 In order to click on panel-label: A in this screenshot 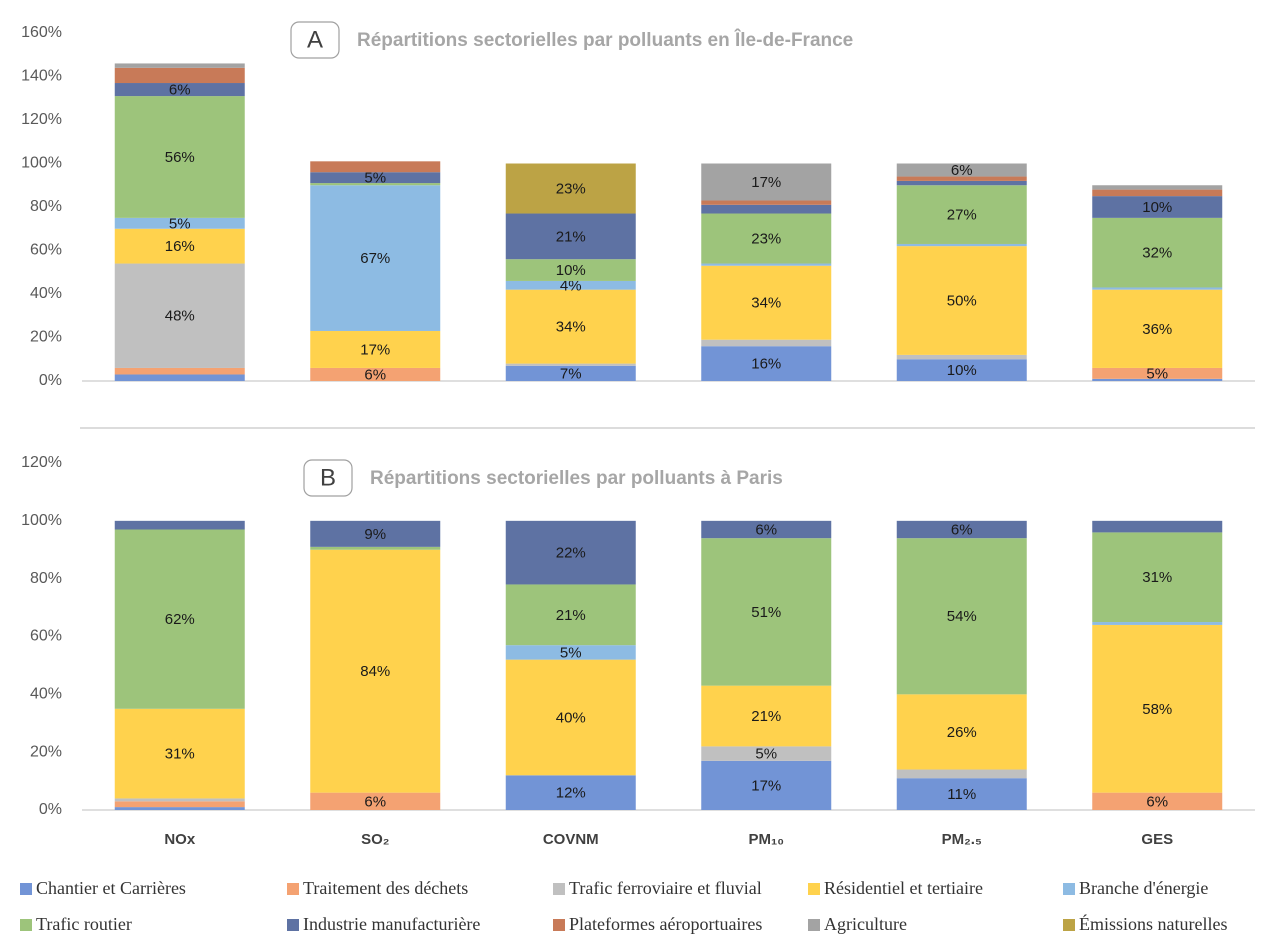, I will do `click(315, 39)`.